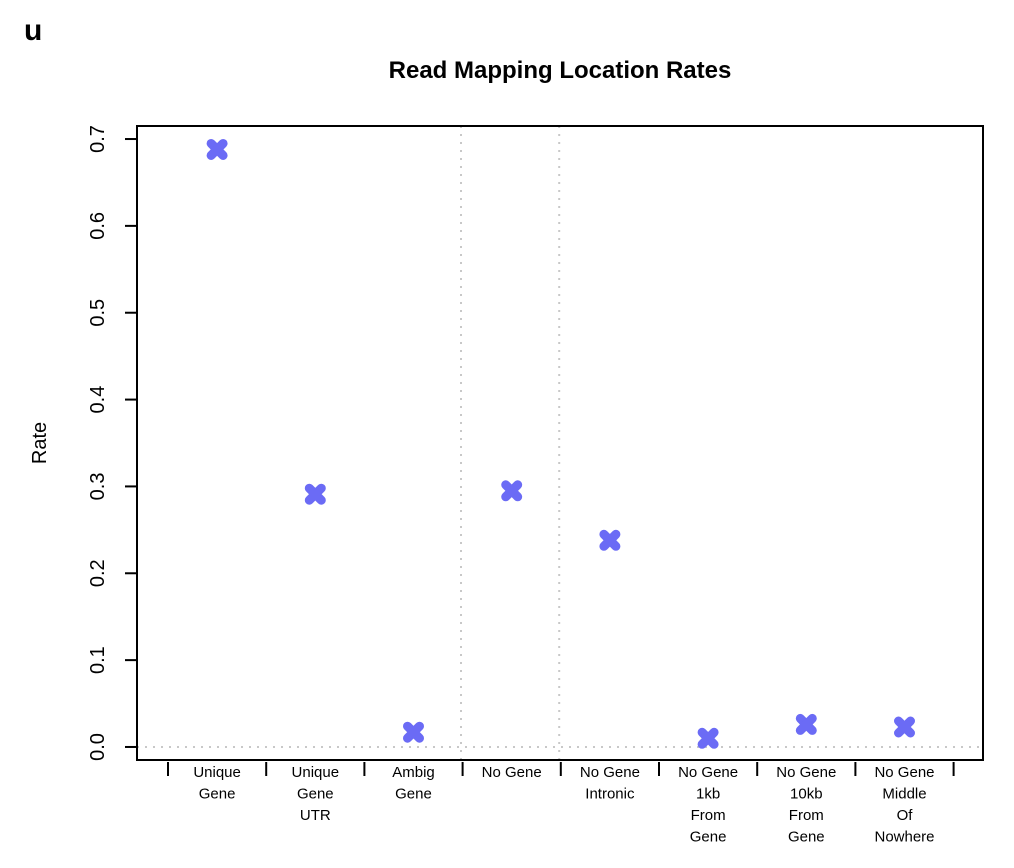 The width and height of the screenshot is (1014, 868). What do you see at coordinates (40, 443) in the screenshot?
I see `y-axis-label: Rate` at bounding box center [40, 443].